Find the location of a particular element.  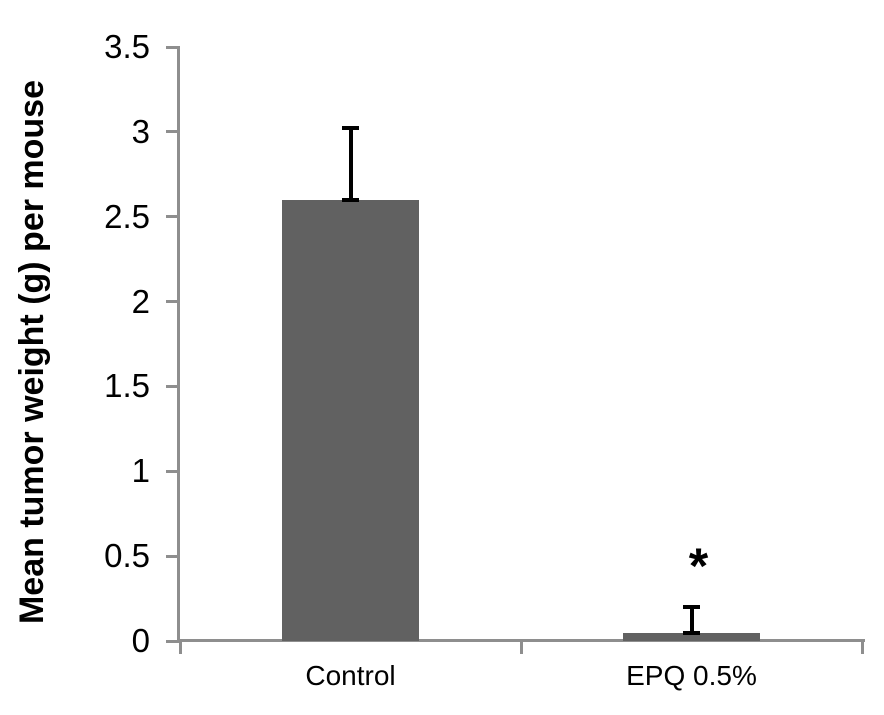

y-axis-tick-label: 1.5 is located at coordinates (127, 386).